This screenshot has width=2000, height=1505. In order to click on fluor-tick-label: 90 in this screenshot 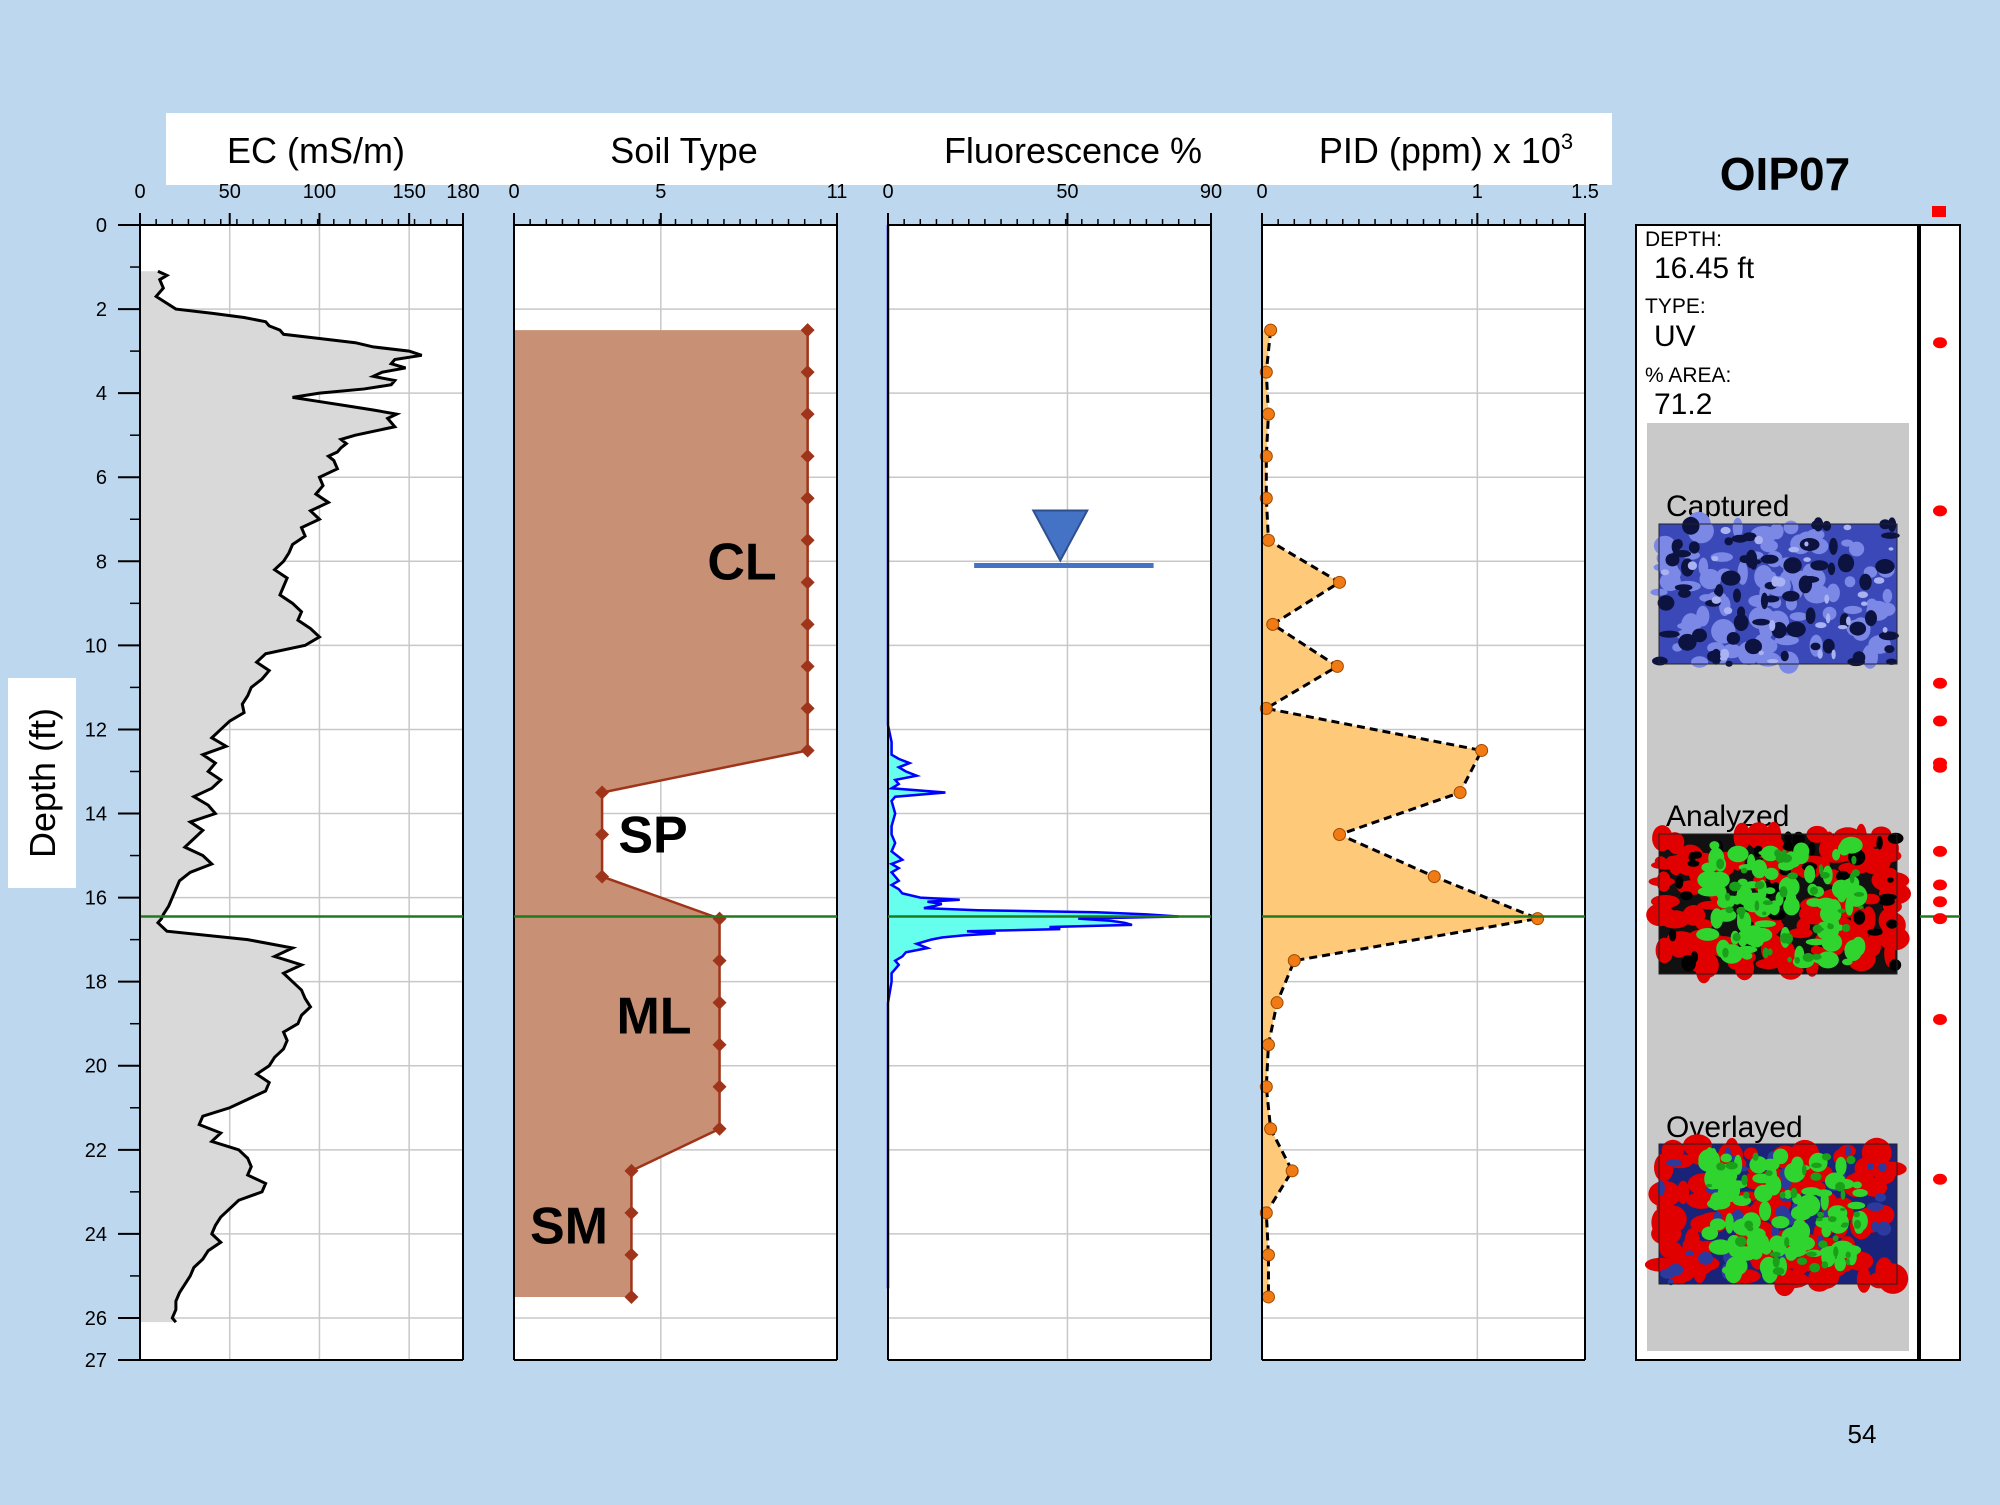, I will do `click(1211, 192)`.